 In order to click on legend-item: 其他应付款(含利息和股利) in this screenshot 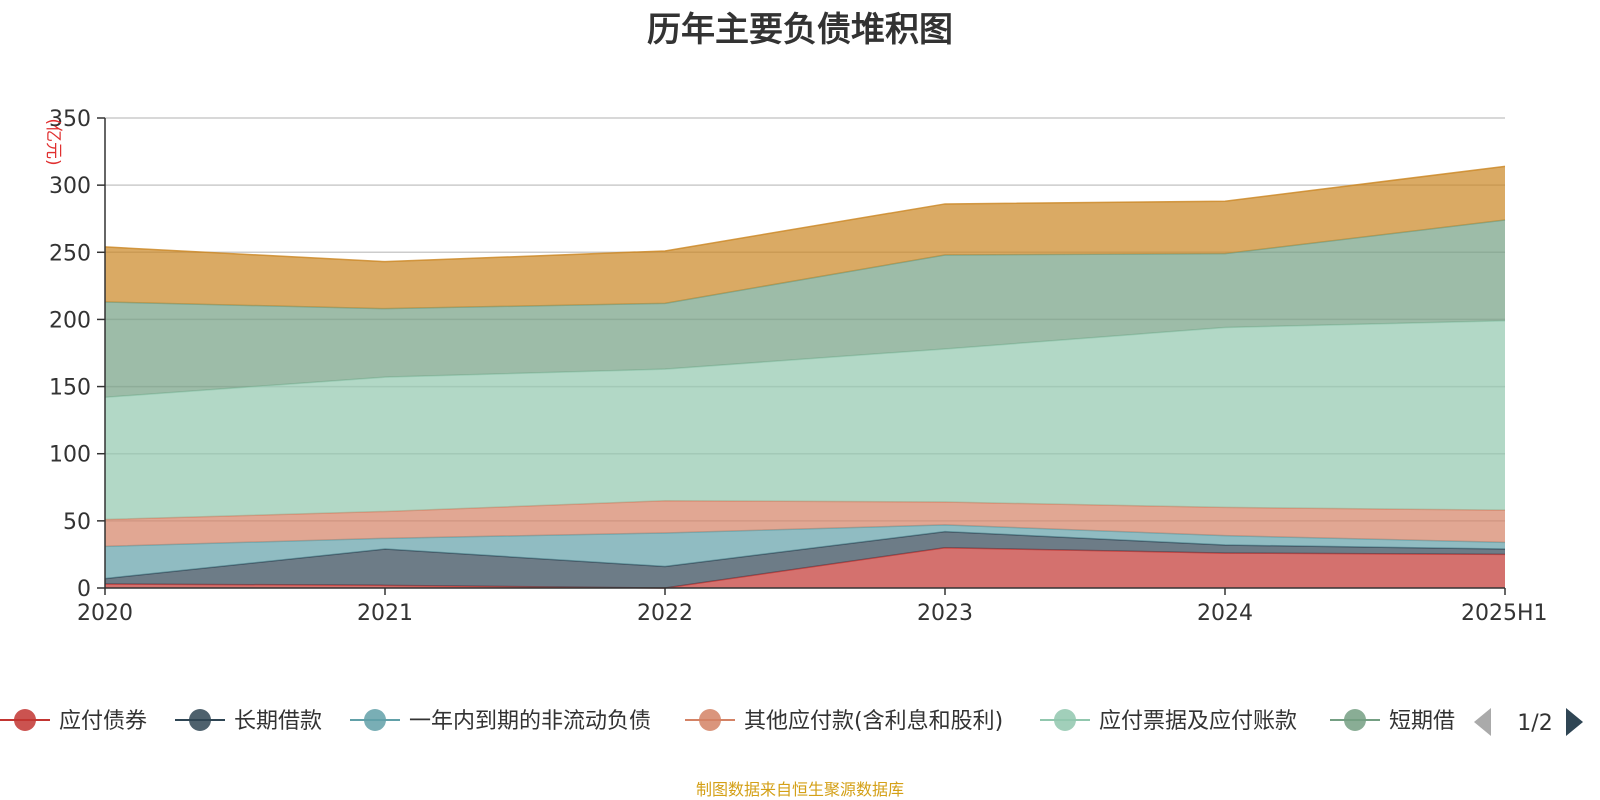, I will do `click(844, 721)`.